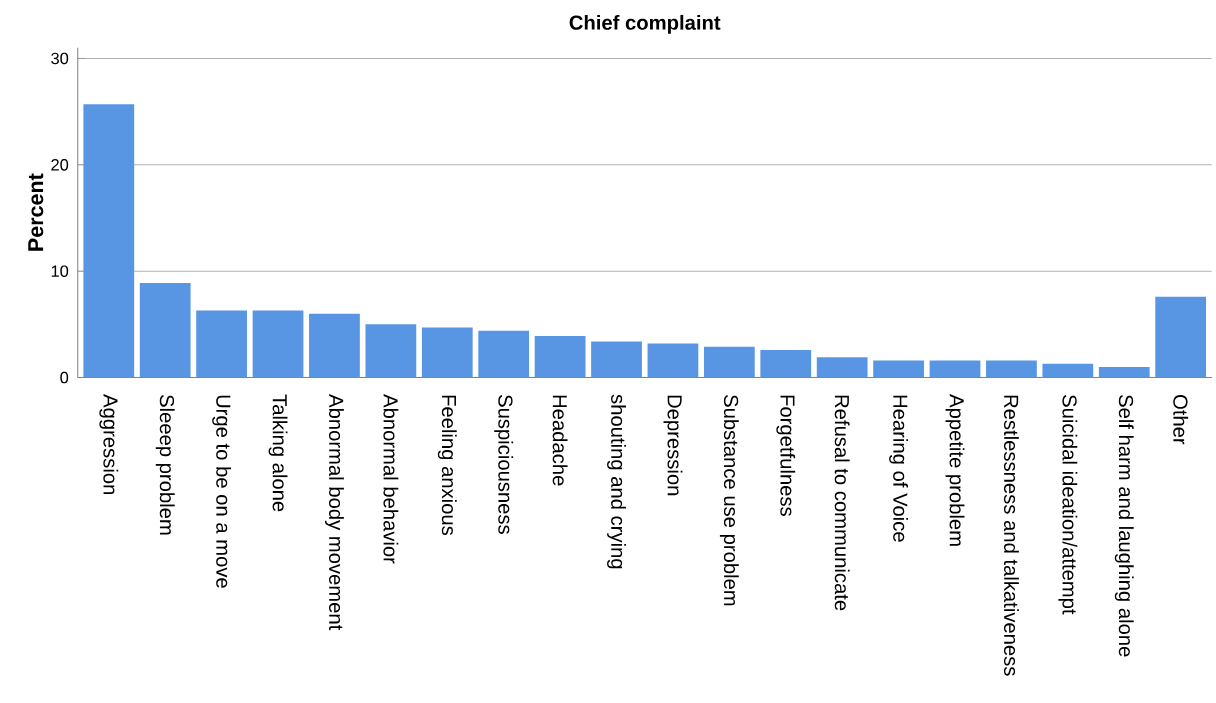 This screenshot has width=1216, height=703. What do you see at coordinates (955, 470) in the screenshot?
I see `x-tick-label: Appetite problem` at bounding box center [955, 470].